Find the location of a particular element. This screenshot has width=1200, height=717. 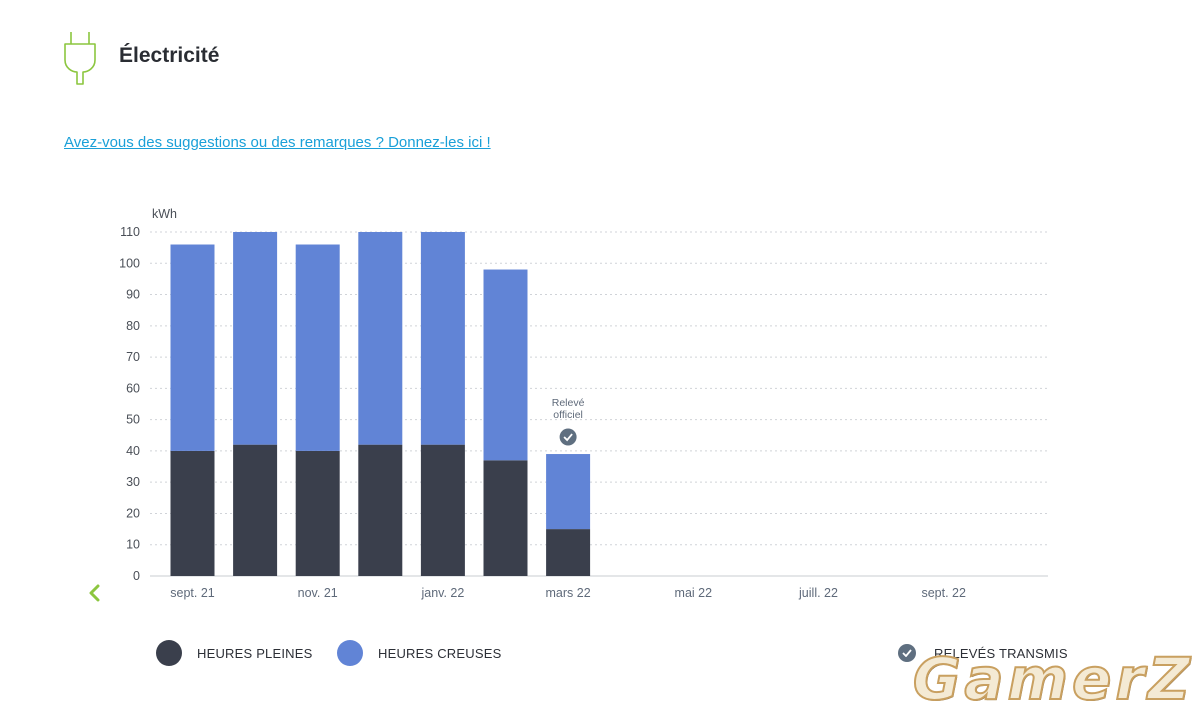

y-tick-label: 40 is located at coordinates (133, 451).